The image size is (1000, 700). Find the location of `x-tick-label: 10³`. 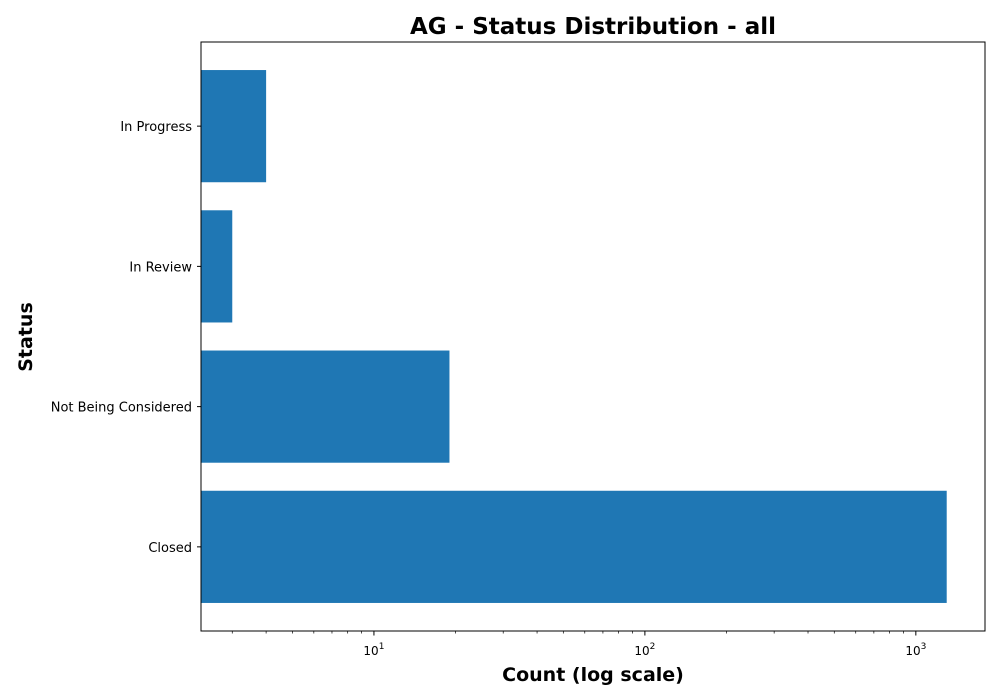

x-tick-label: 10³ is located at coordinates (915, 650).